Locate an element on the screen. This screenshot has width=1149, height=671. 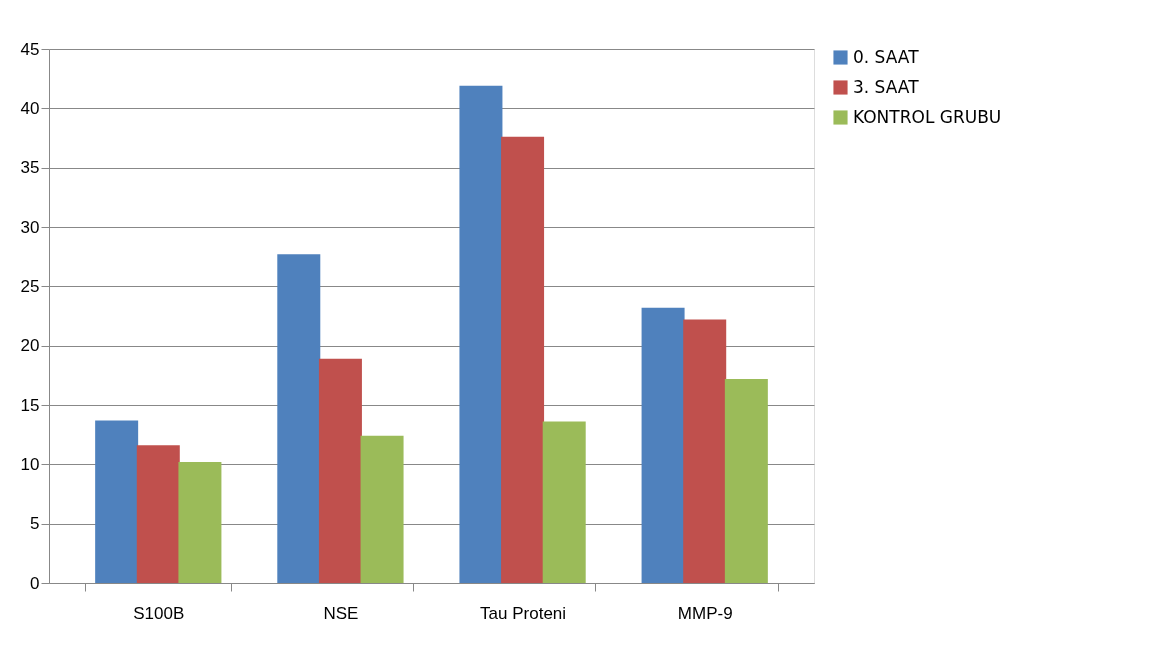
legend-label: 0. SAAT is located at coordinates (886, 56).